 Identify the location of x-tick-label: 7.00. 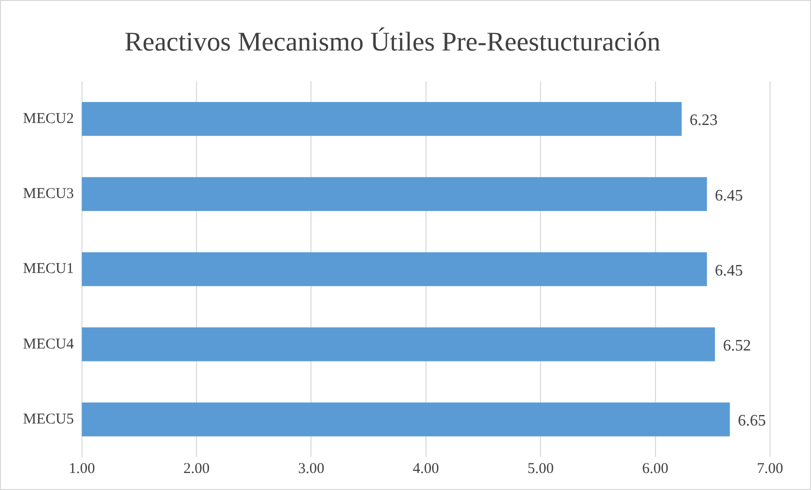
(770, 468).